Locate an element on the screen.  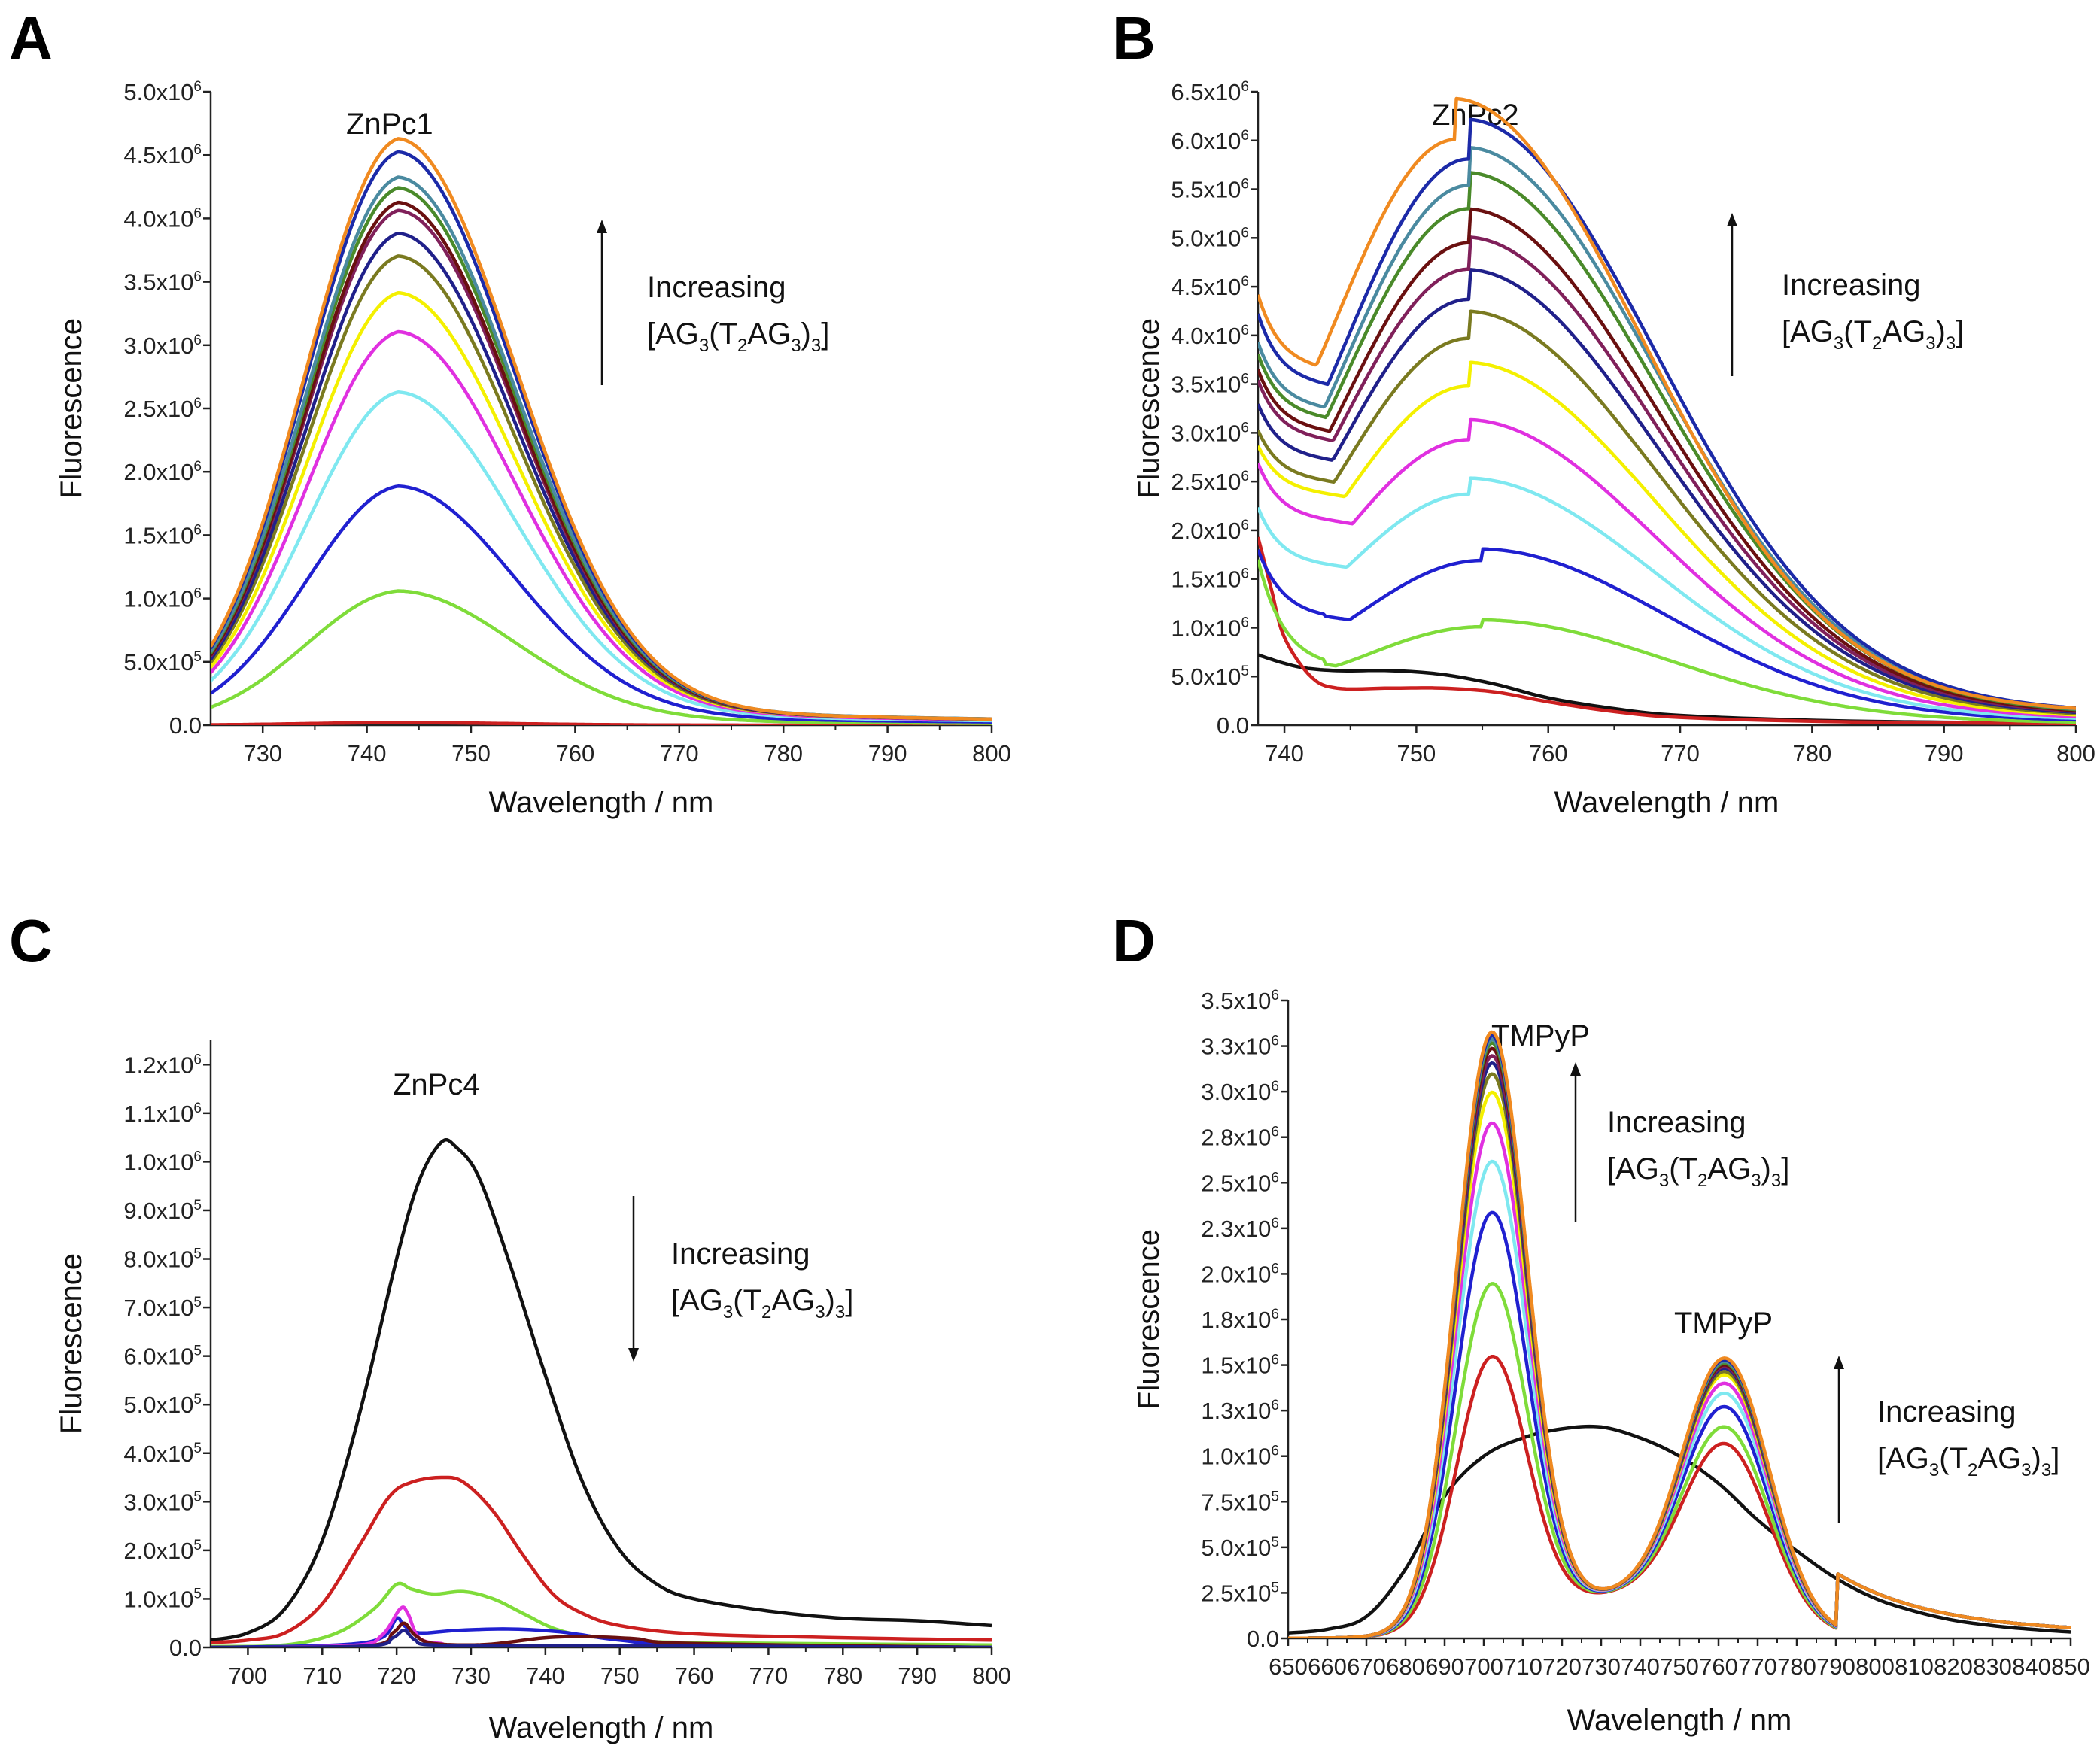
series-line-navy is located at coordinates (601, 1638).